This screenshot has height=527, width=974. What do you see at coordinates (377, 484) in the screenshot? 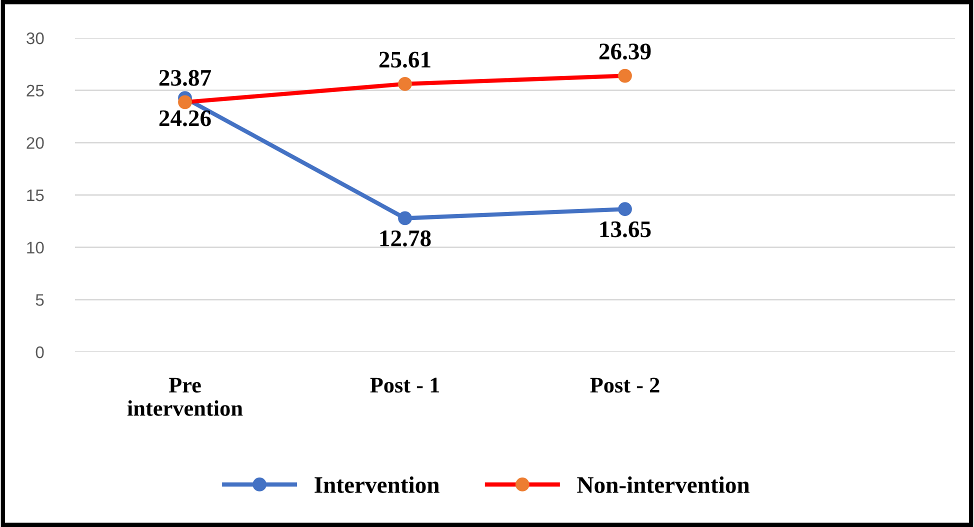
I see `legend-label: Intervention` at bounding box center [377, 484].